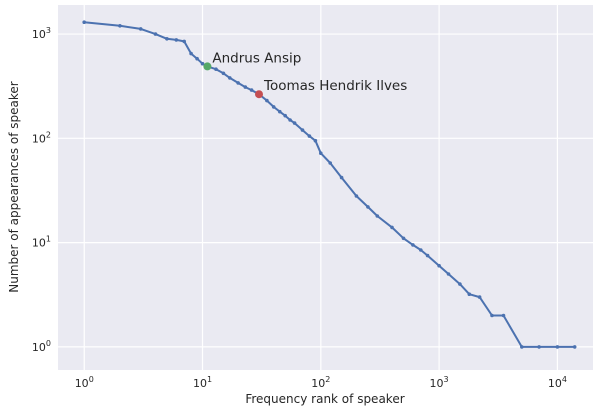 The image size is (595, 407). What do you see at coordinates (41, 137) in the screenshot?
I see `y-tick-label: 10²` at bounding box center [41, 137].